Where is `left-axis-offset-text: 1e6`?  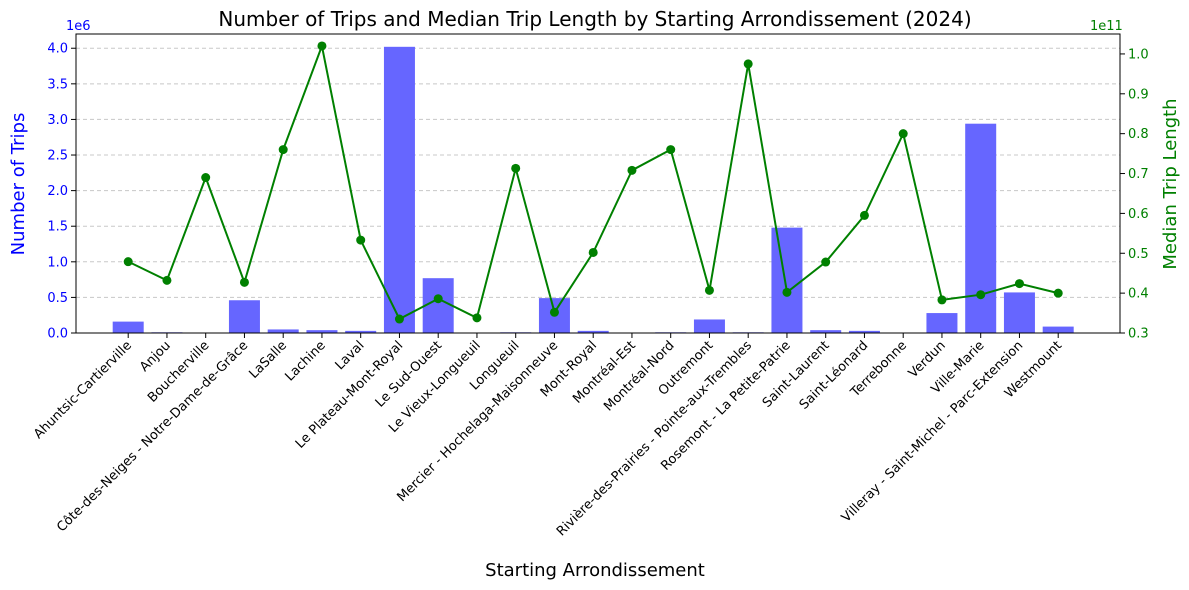 left-axis-offset-text: 1e6 is located at coordinates (78, 26).